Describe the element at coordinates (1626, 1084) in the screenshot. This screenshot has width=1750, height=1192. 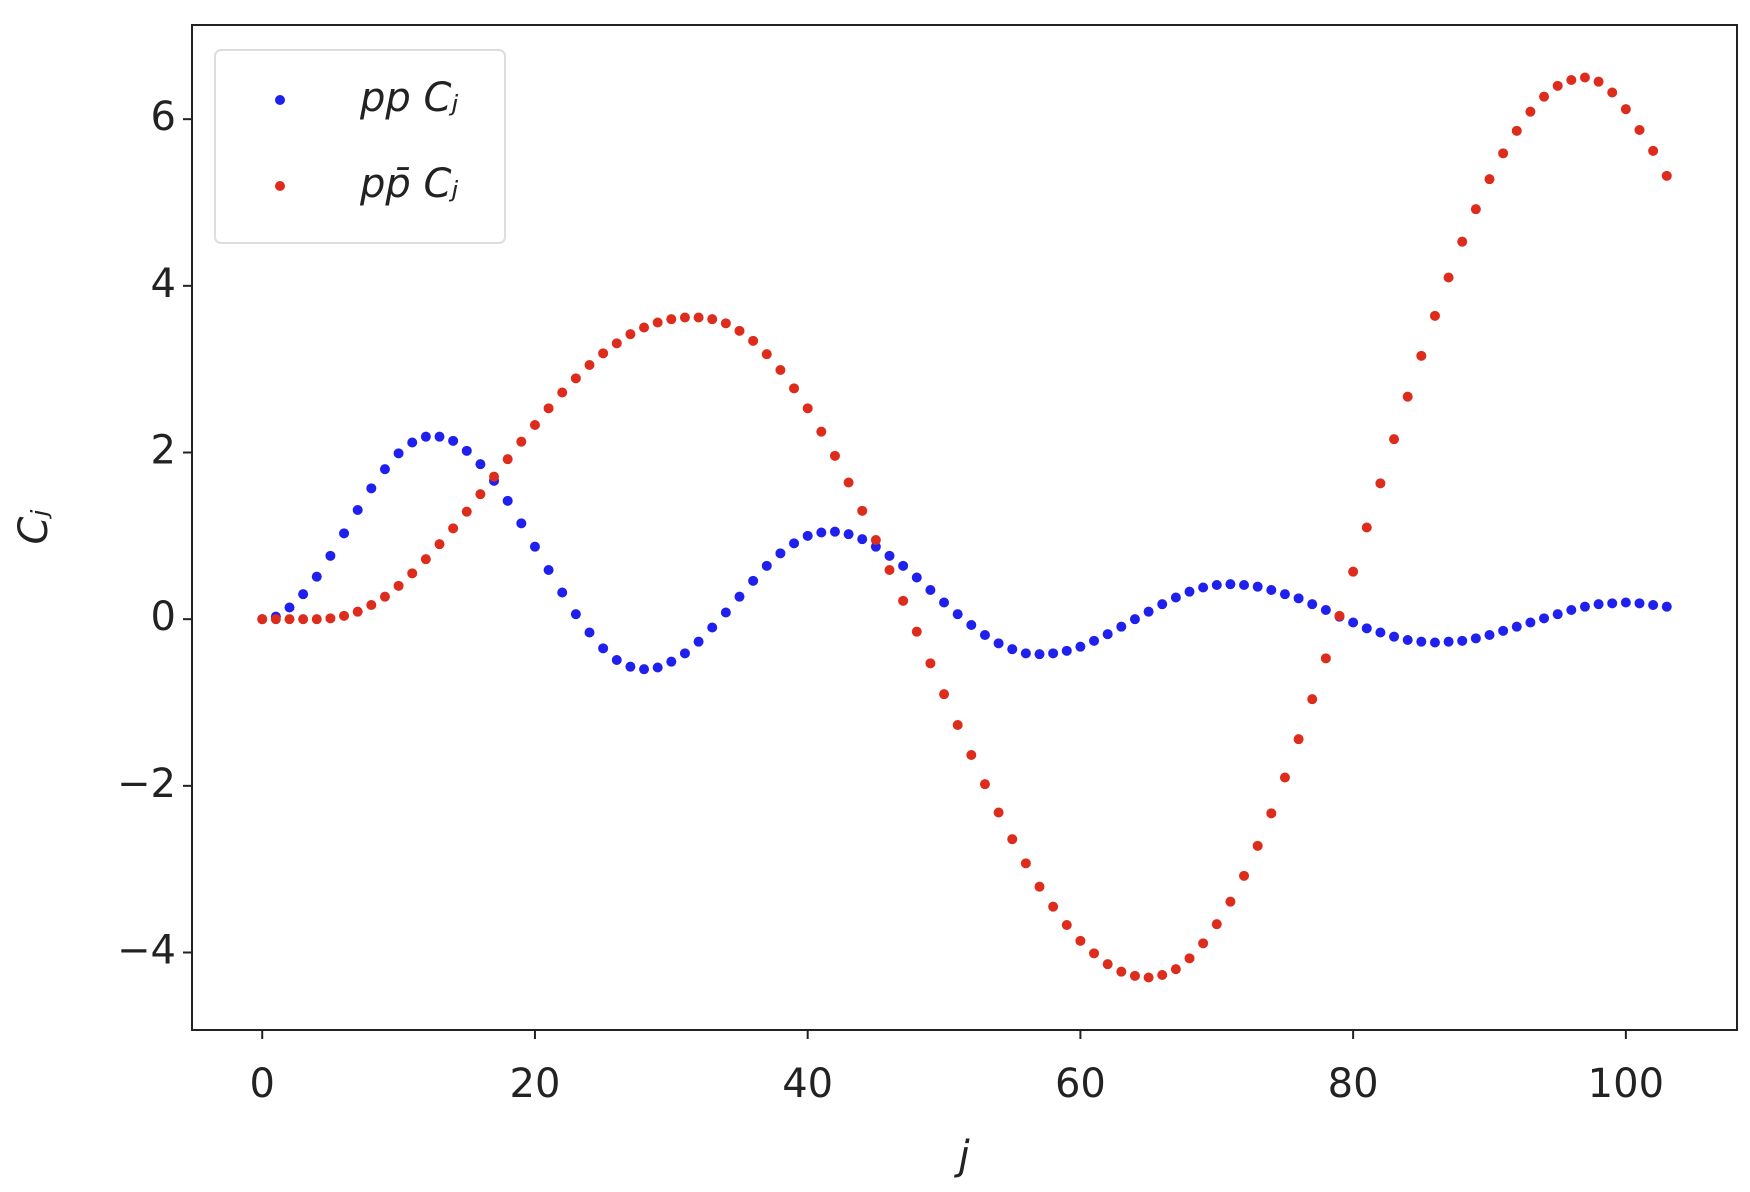
I see `x-tick-label: 100` at that location.